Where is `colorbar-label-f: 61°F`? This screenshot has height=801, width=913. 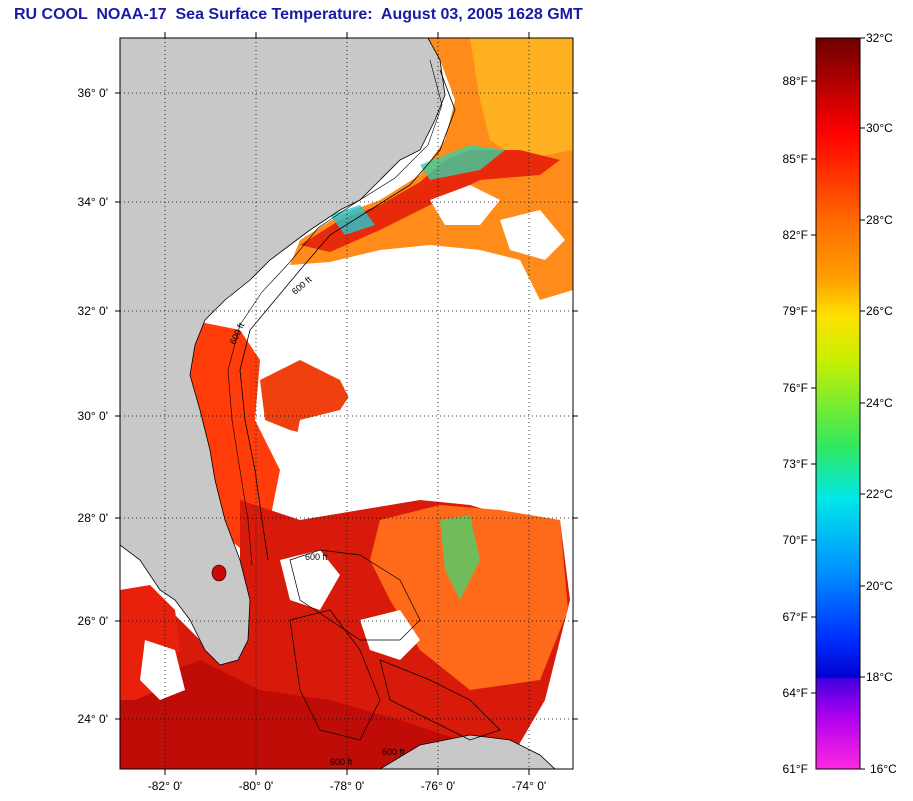 colorbar-label-f: 61°F is located at coordinates (795, 769).